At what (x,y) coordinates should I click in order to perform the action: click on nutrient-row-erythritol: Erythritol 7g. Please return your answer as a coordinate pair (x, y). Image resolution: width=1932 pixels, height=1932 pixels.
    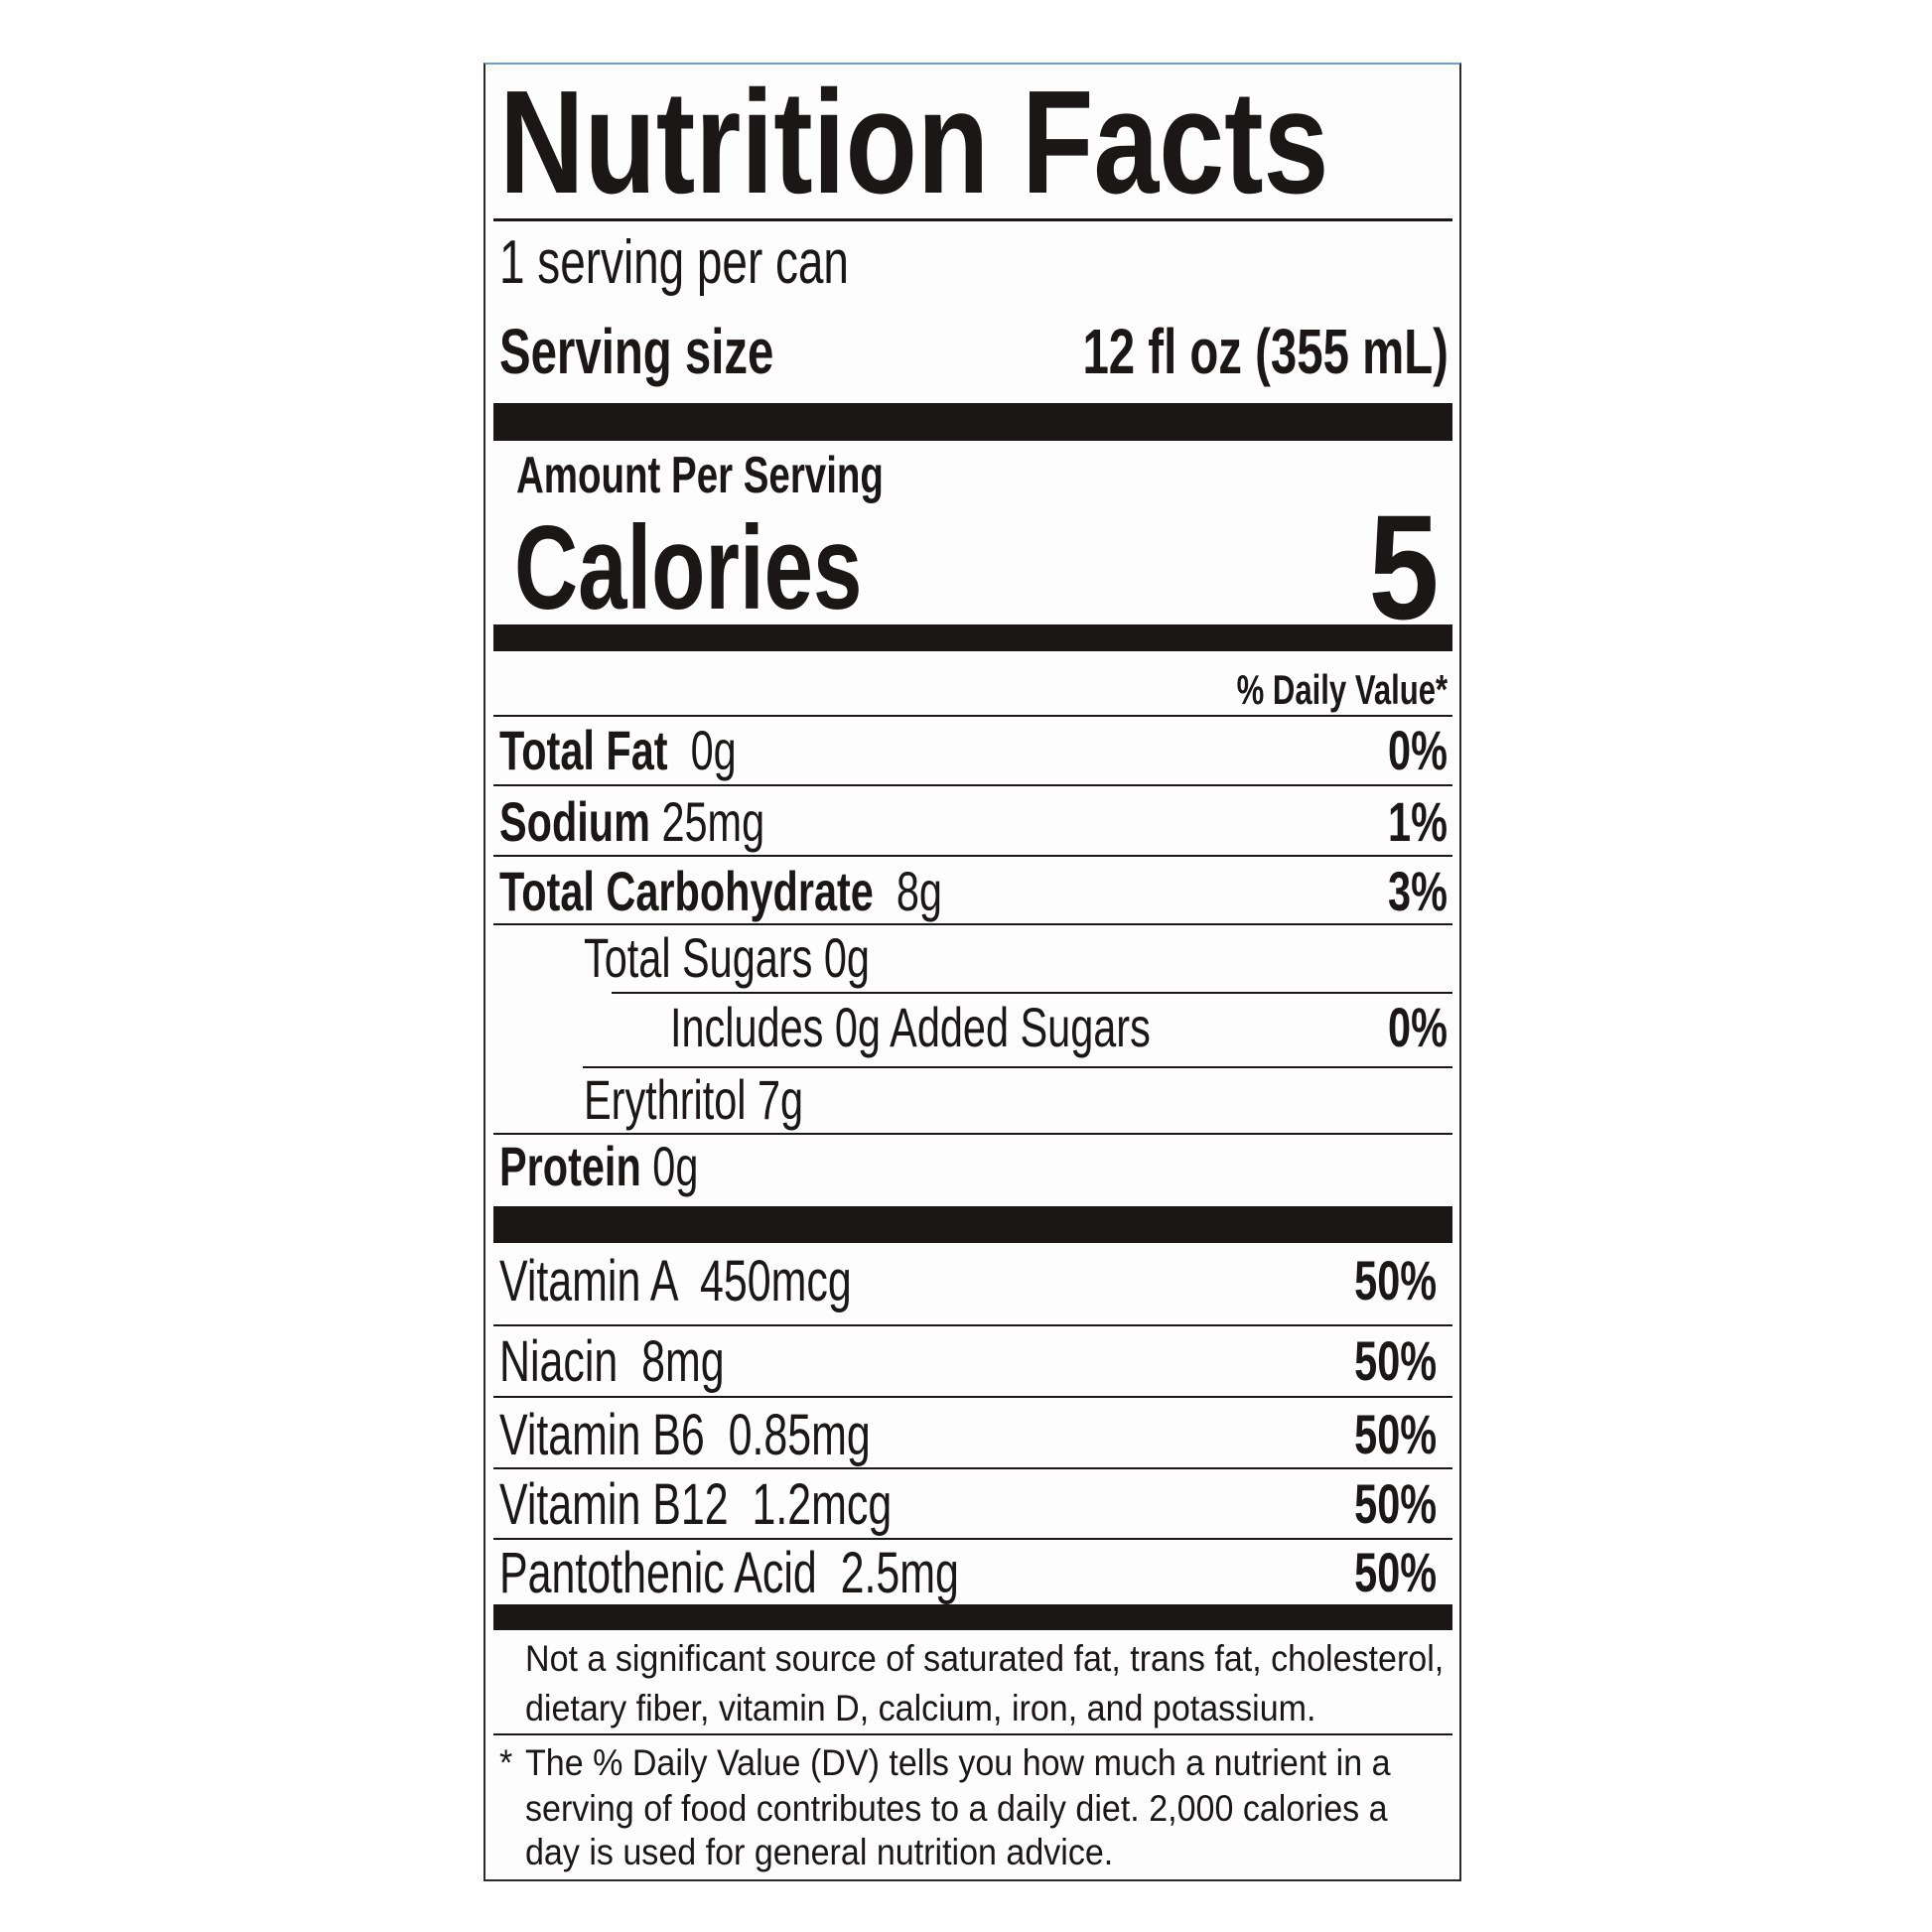
    Looking at the image, I should click on (694, 1099).